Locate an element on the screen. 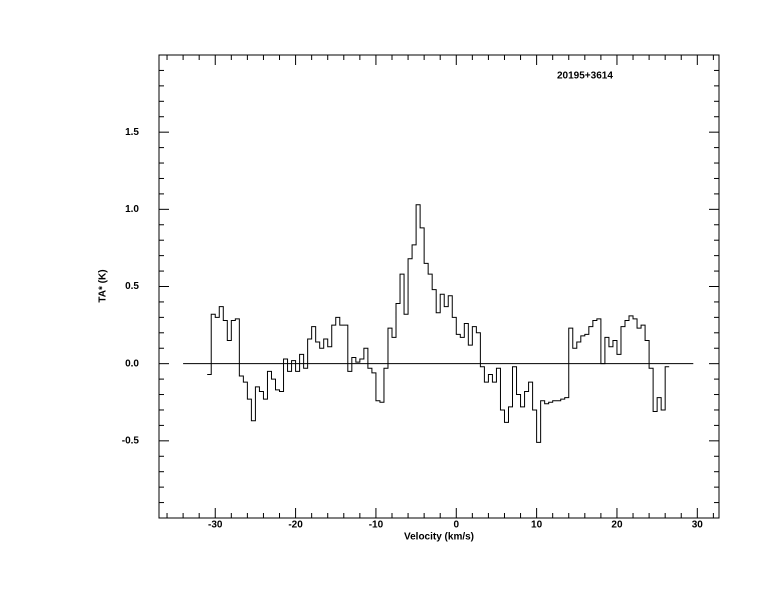  x-tick-label: 0 is located at coordinates (456, 525).